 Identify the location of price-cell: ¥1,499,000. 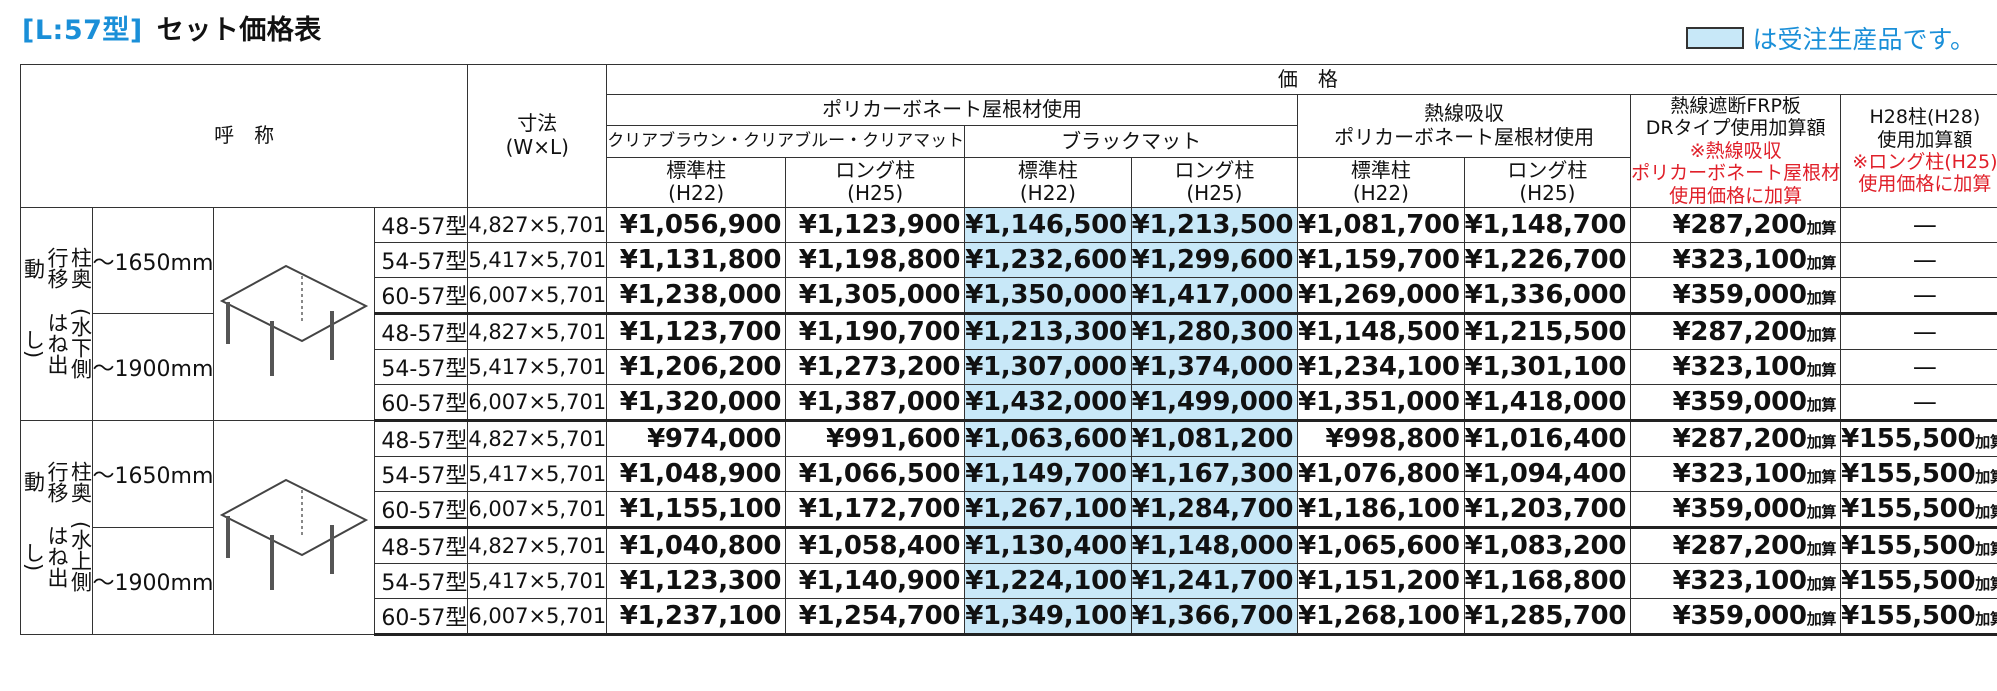
(1214, 403).